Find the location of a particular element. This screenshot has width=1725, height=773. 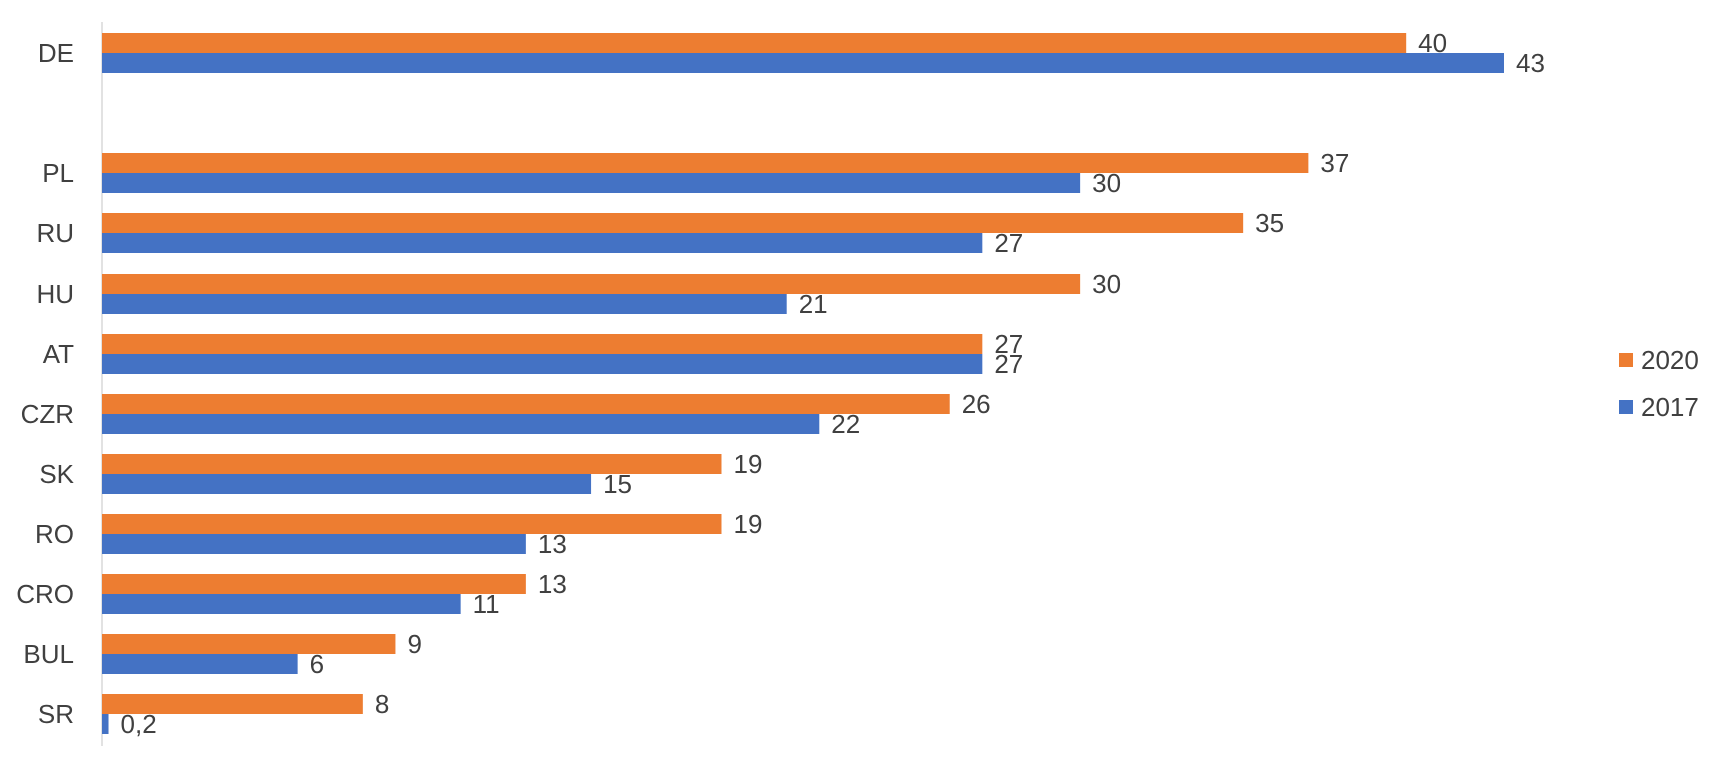

data-label-2017-AT: 27 is located at coordinates (1008, 364).